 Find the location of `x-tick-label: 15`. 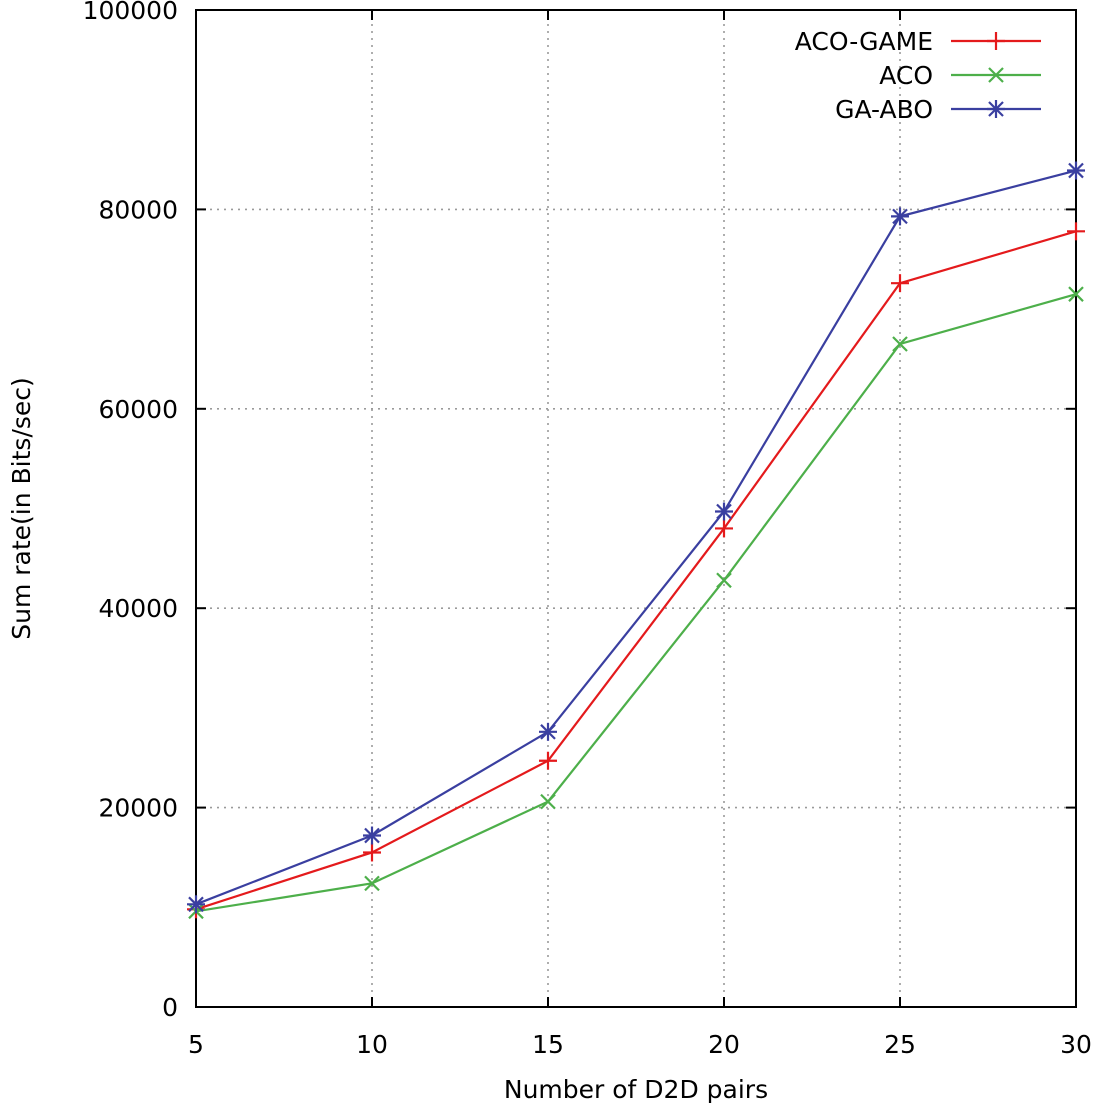

x-tick-label: 15 is located at coordinates (548, 1044).